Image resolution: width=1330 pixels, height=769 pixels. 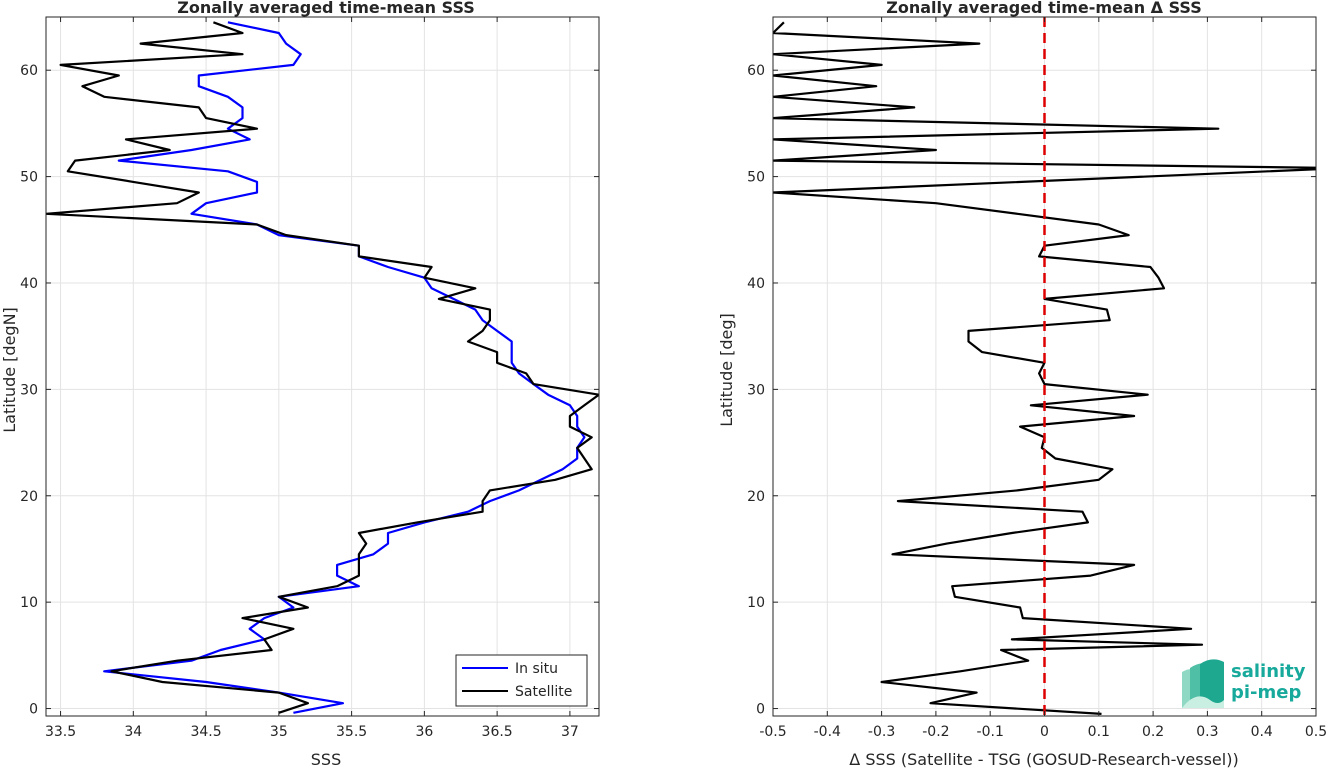 I want to click on sss-xtick-label: 36, so click(x=424, y=732).